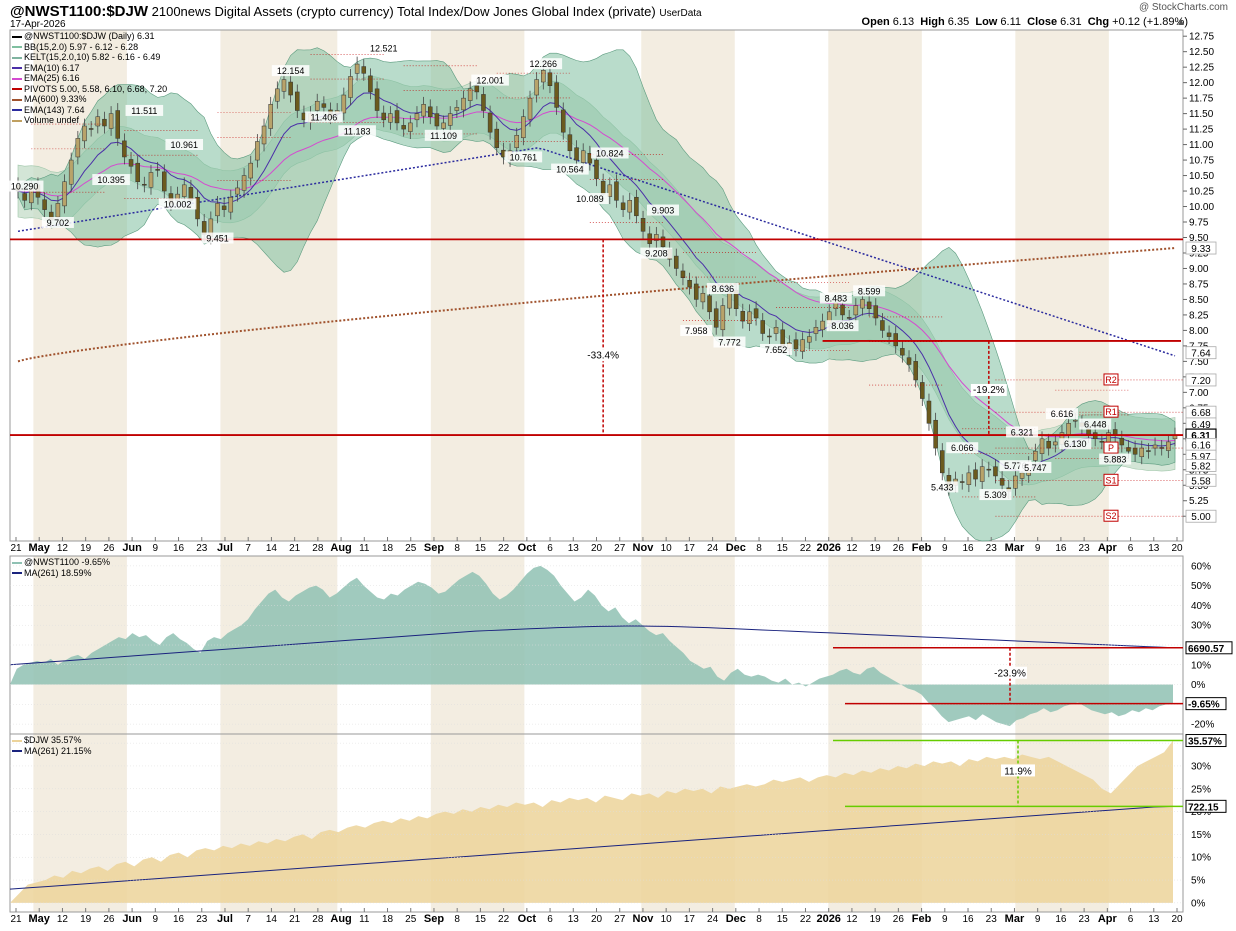  What do you see at coordinates (96, 88) in the screenshot?
I see `legend-text: PIVOTS 5.00, 5.58, 6.10, 6.68, 7.20` at bounding box center [96, 88].